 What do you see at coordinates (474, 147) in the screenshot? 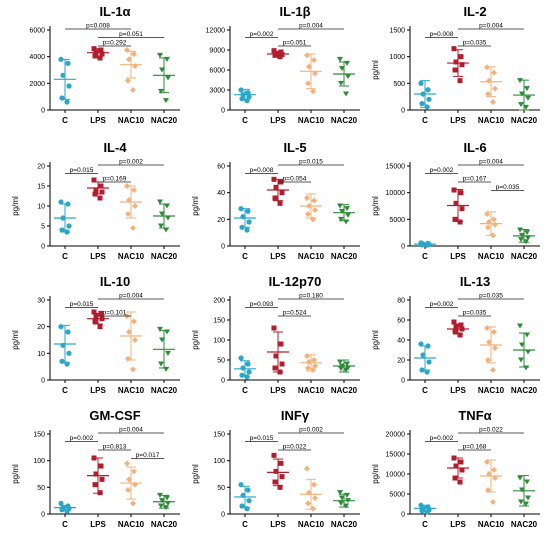
I see `panel-title: IL-6` at bounding box center [474, 147].